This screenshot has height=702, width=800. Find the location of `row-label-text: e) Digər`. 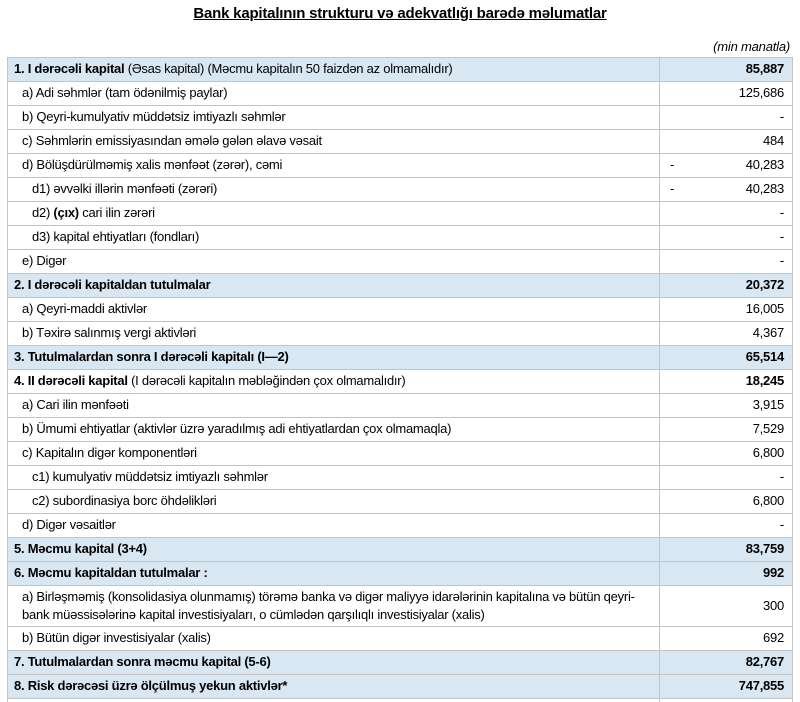

row-label-text: e) Digər is located at coordinates (44, 261).